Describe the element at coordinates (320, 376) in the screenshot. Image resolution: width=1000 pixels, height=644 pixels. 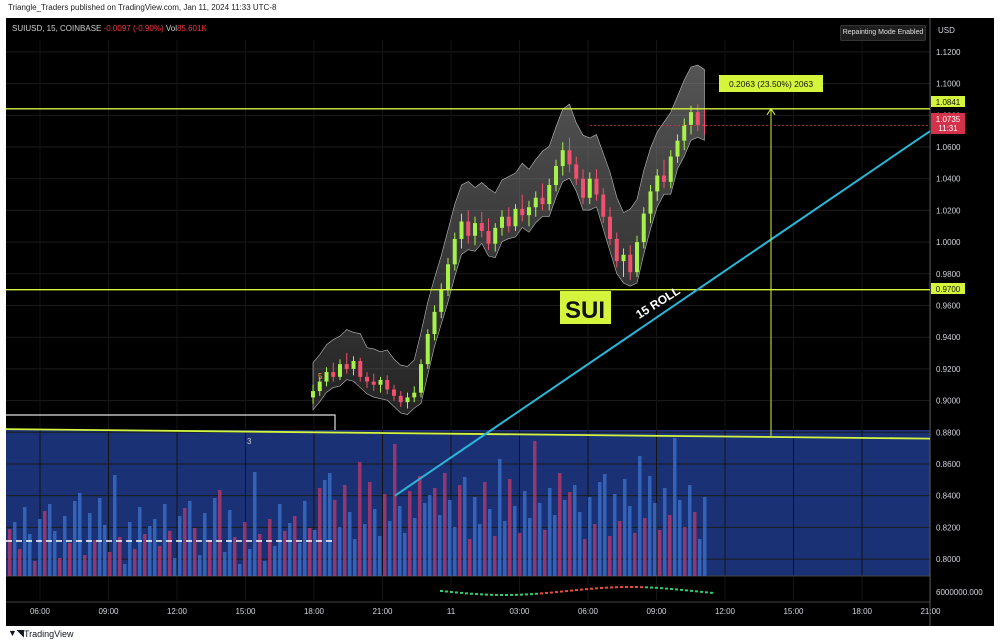
I see `wave-label-5: 5` at that location.